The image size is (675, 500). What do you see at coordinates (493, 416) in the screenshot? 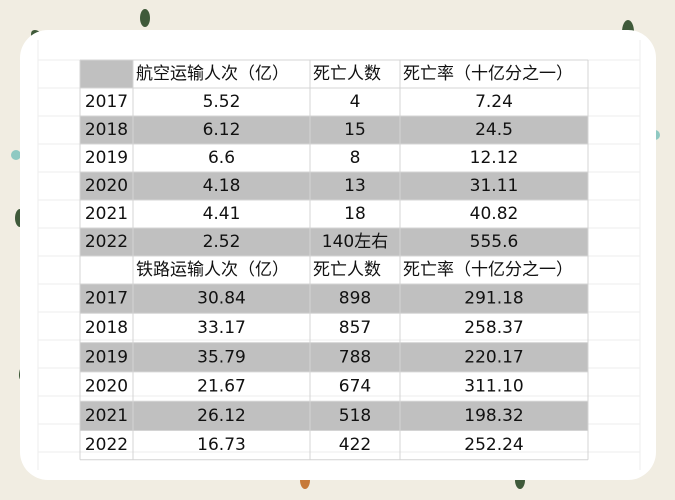
I see `value-cell: 198.32` at bounding box center [493, 416].